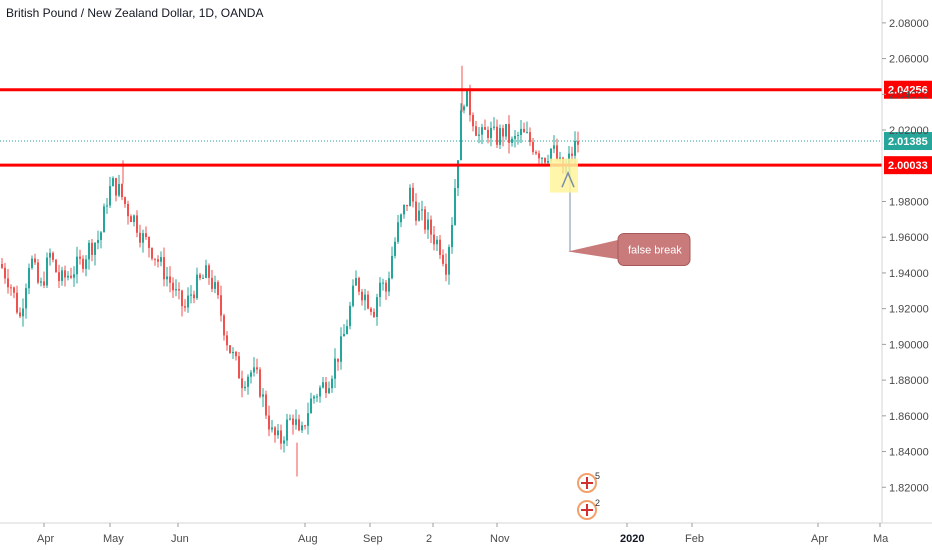 The image size is (932, 550). I want to click on callout-box, so click(654, 249).